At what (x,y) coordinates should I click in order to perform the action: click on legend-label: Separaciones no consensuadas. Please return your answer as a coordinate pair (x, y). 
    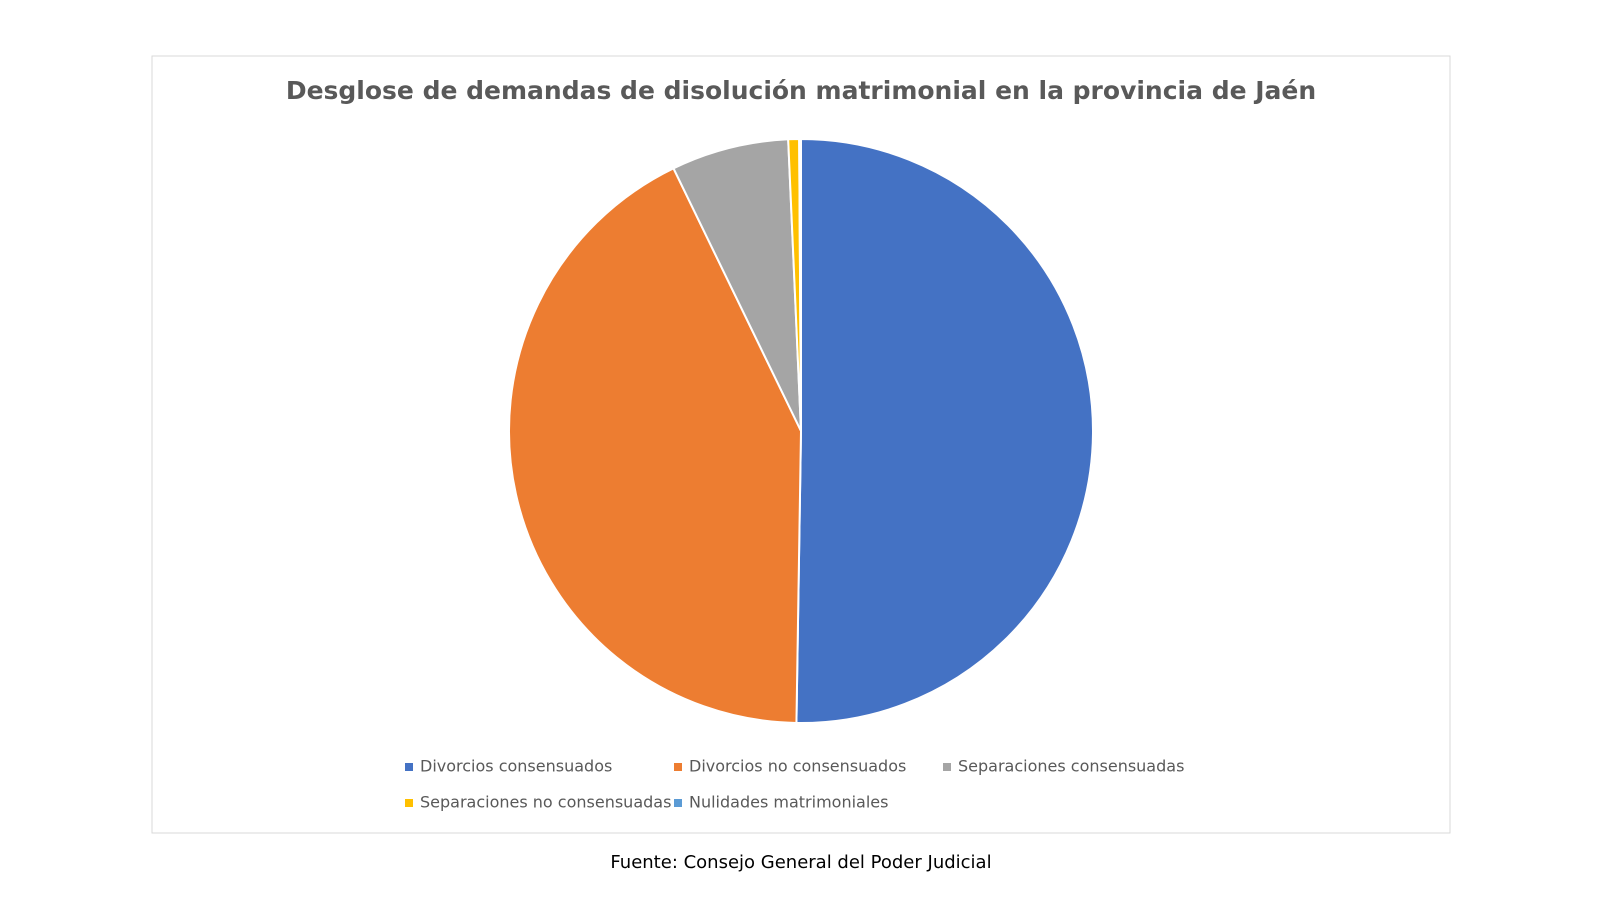
    Looking at the image, I should click on (545, 802).